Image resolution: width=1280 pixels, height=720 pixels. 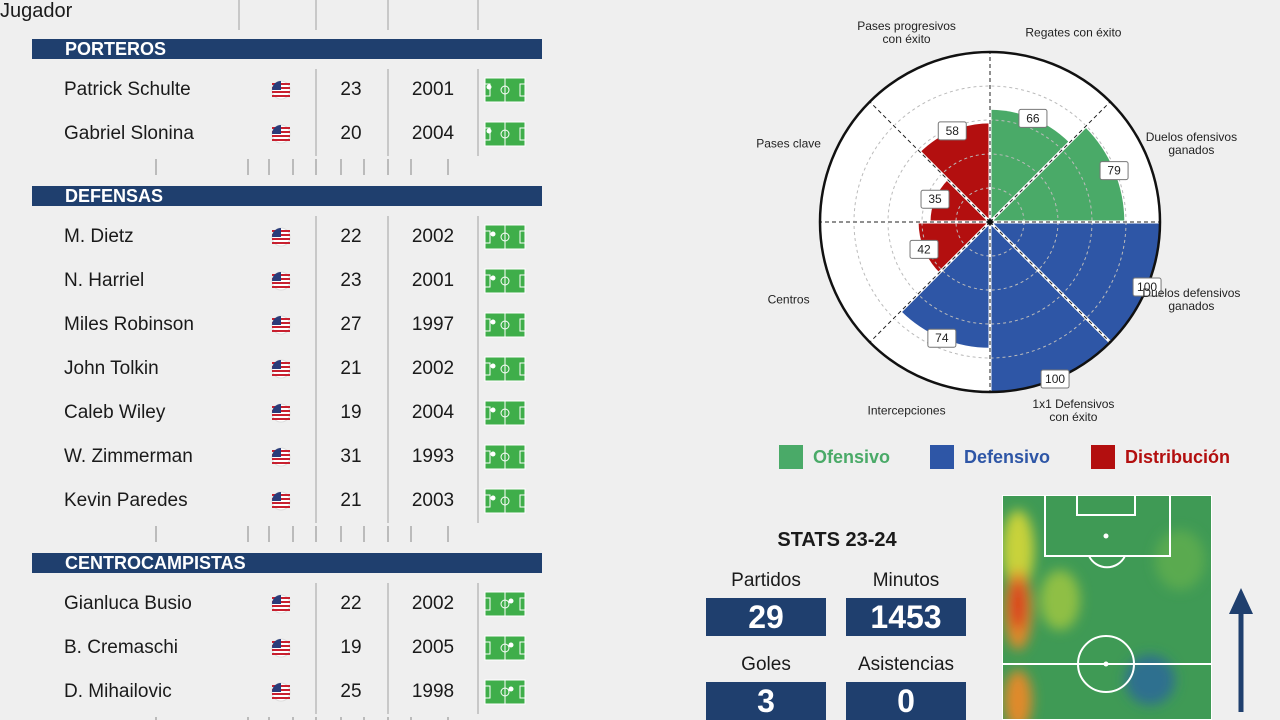 What do you see at coordinates (351, 324) in the screenshot?
I see `player-age: 27` at bounding box center [351, 324].